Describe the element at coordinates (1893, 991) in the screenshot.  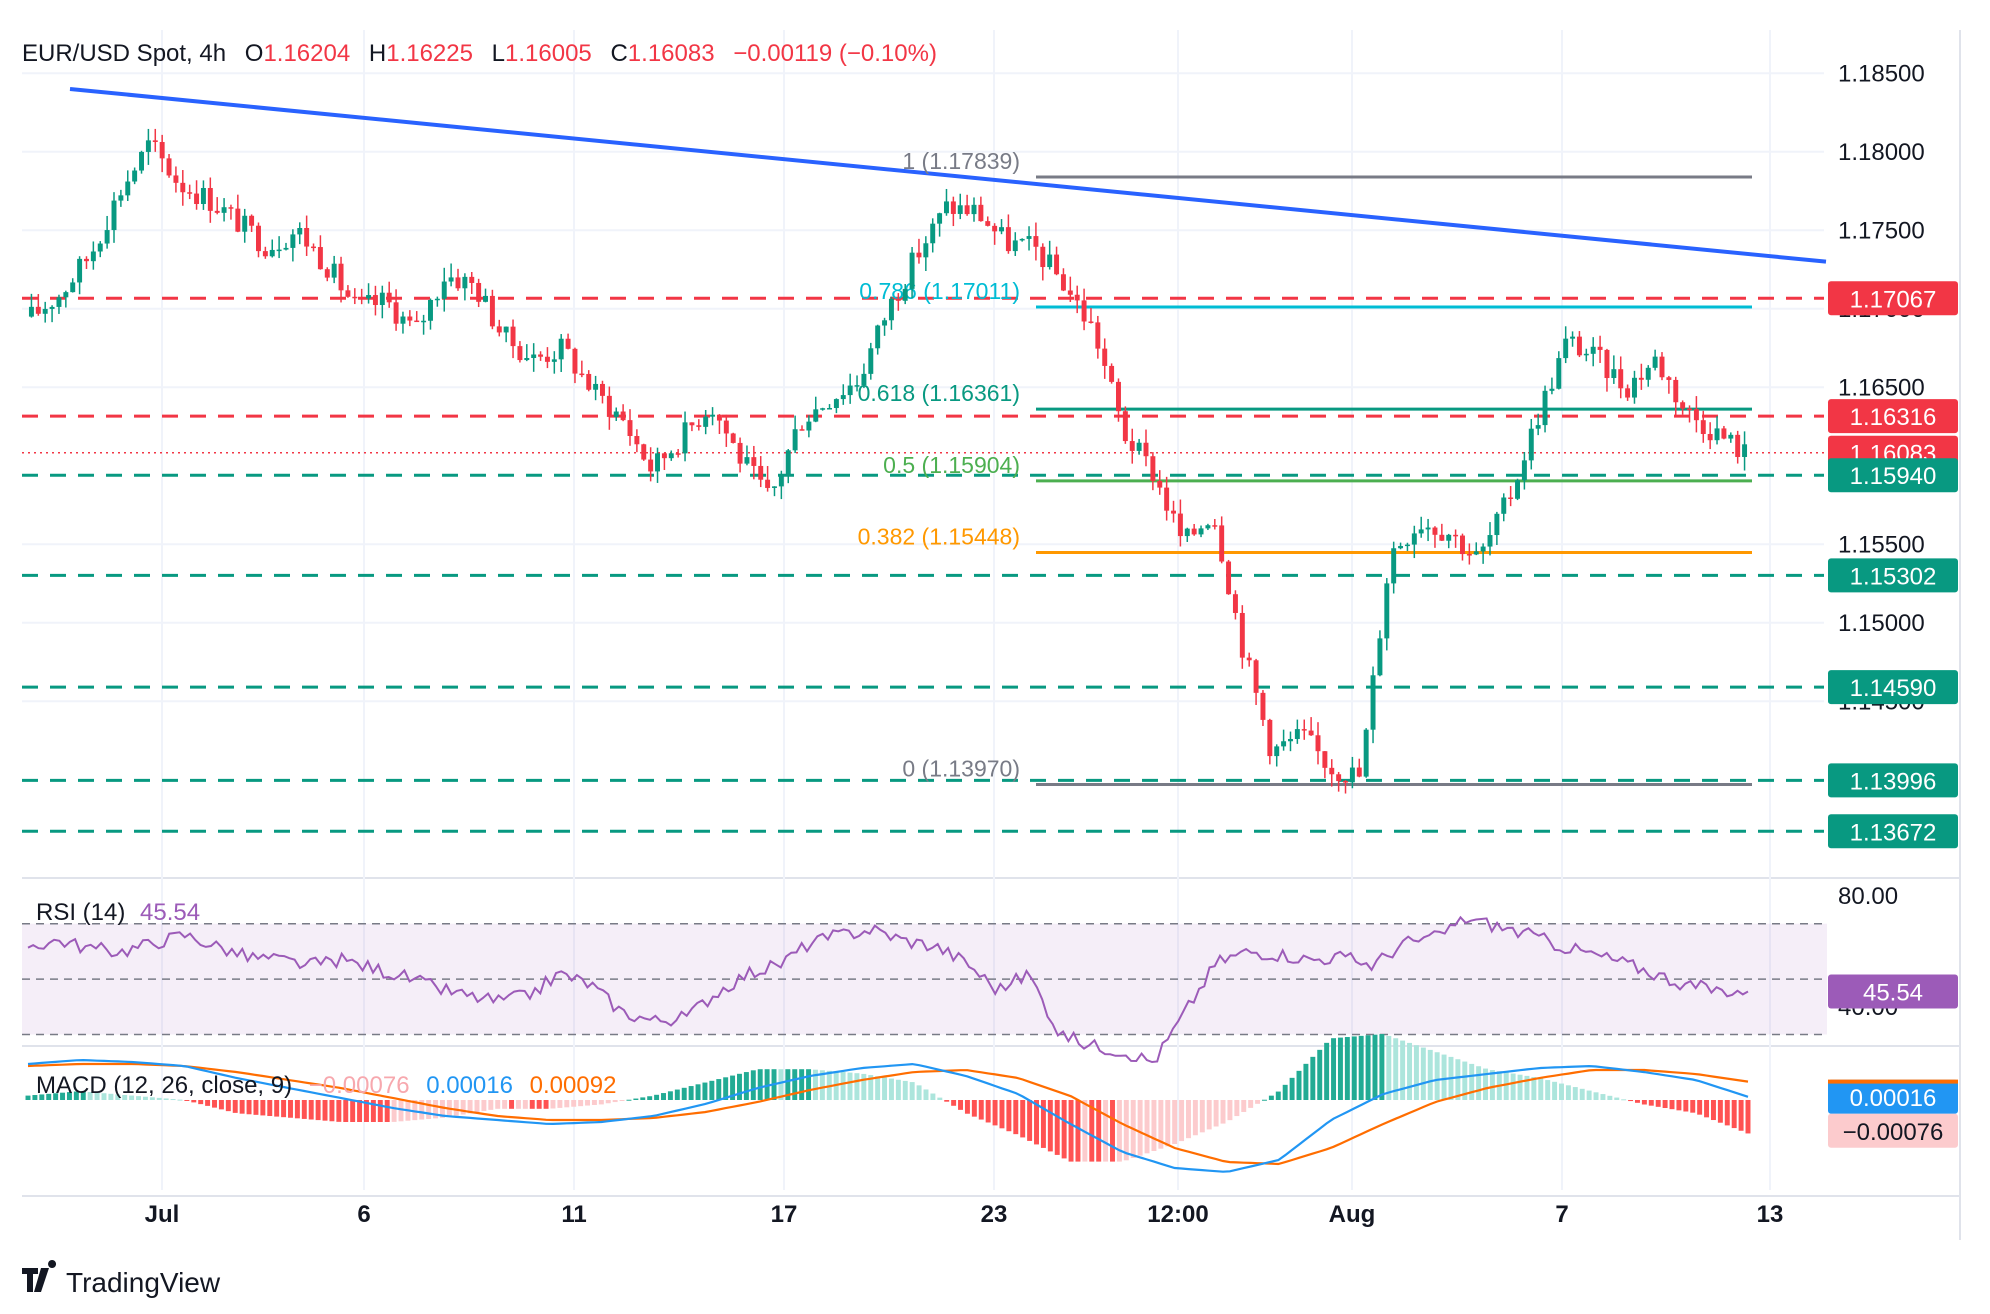
I see `rsi-value-tag: 45.54` at that location.